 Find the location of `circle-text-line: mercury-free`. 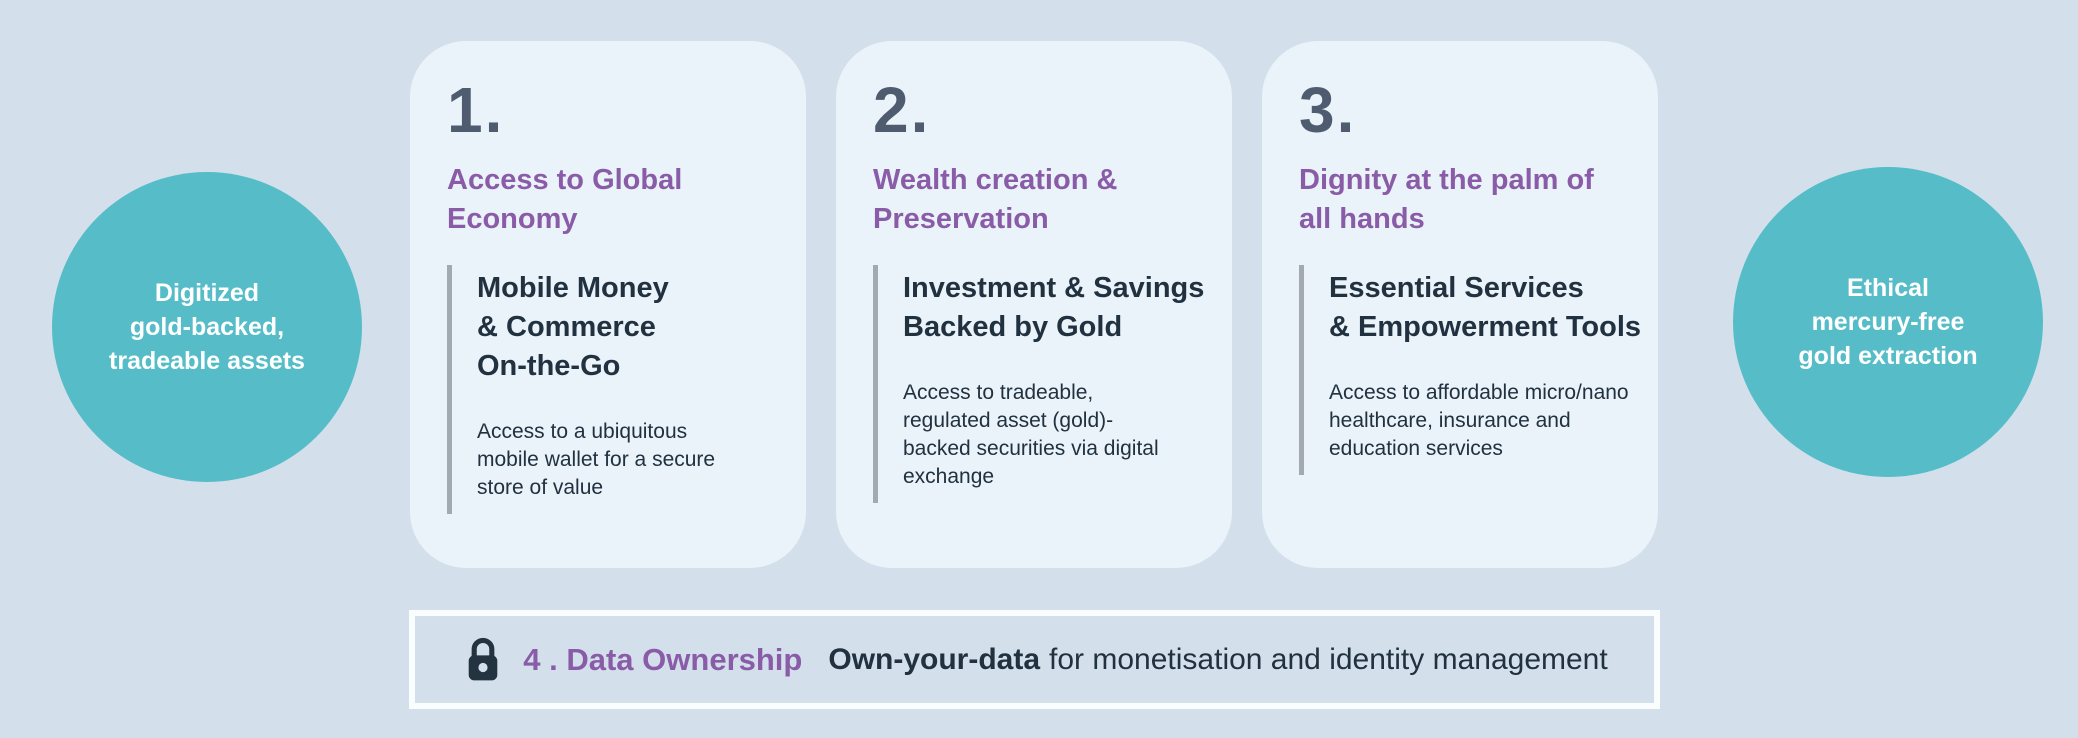

circle-text-line: mercury-free is located at coordinates (1888, 322).